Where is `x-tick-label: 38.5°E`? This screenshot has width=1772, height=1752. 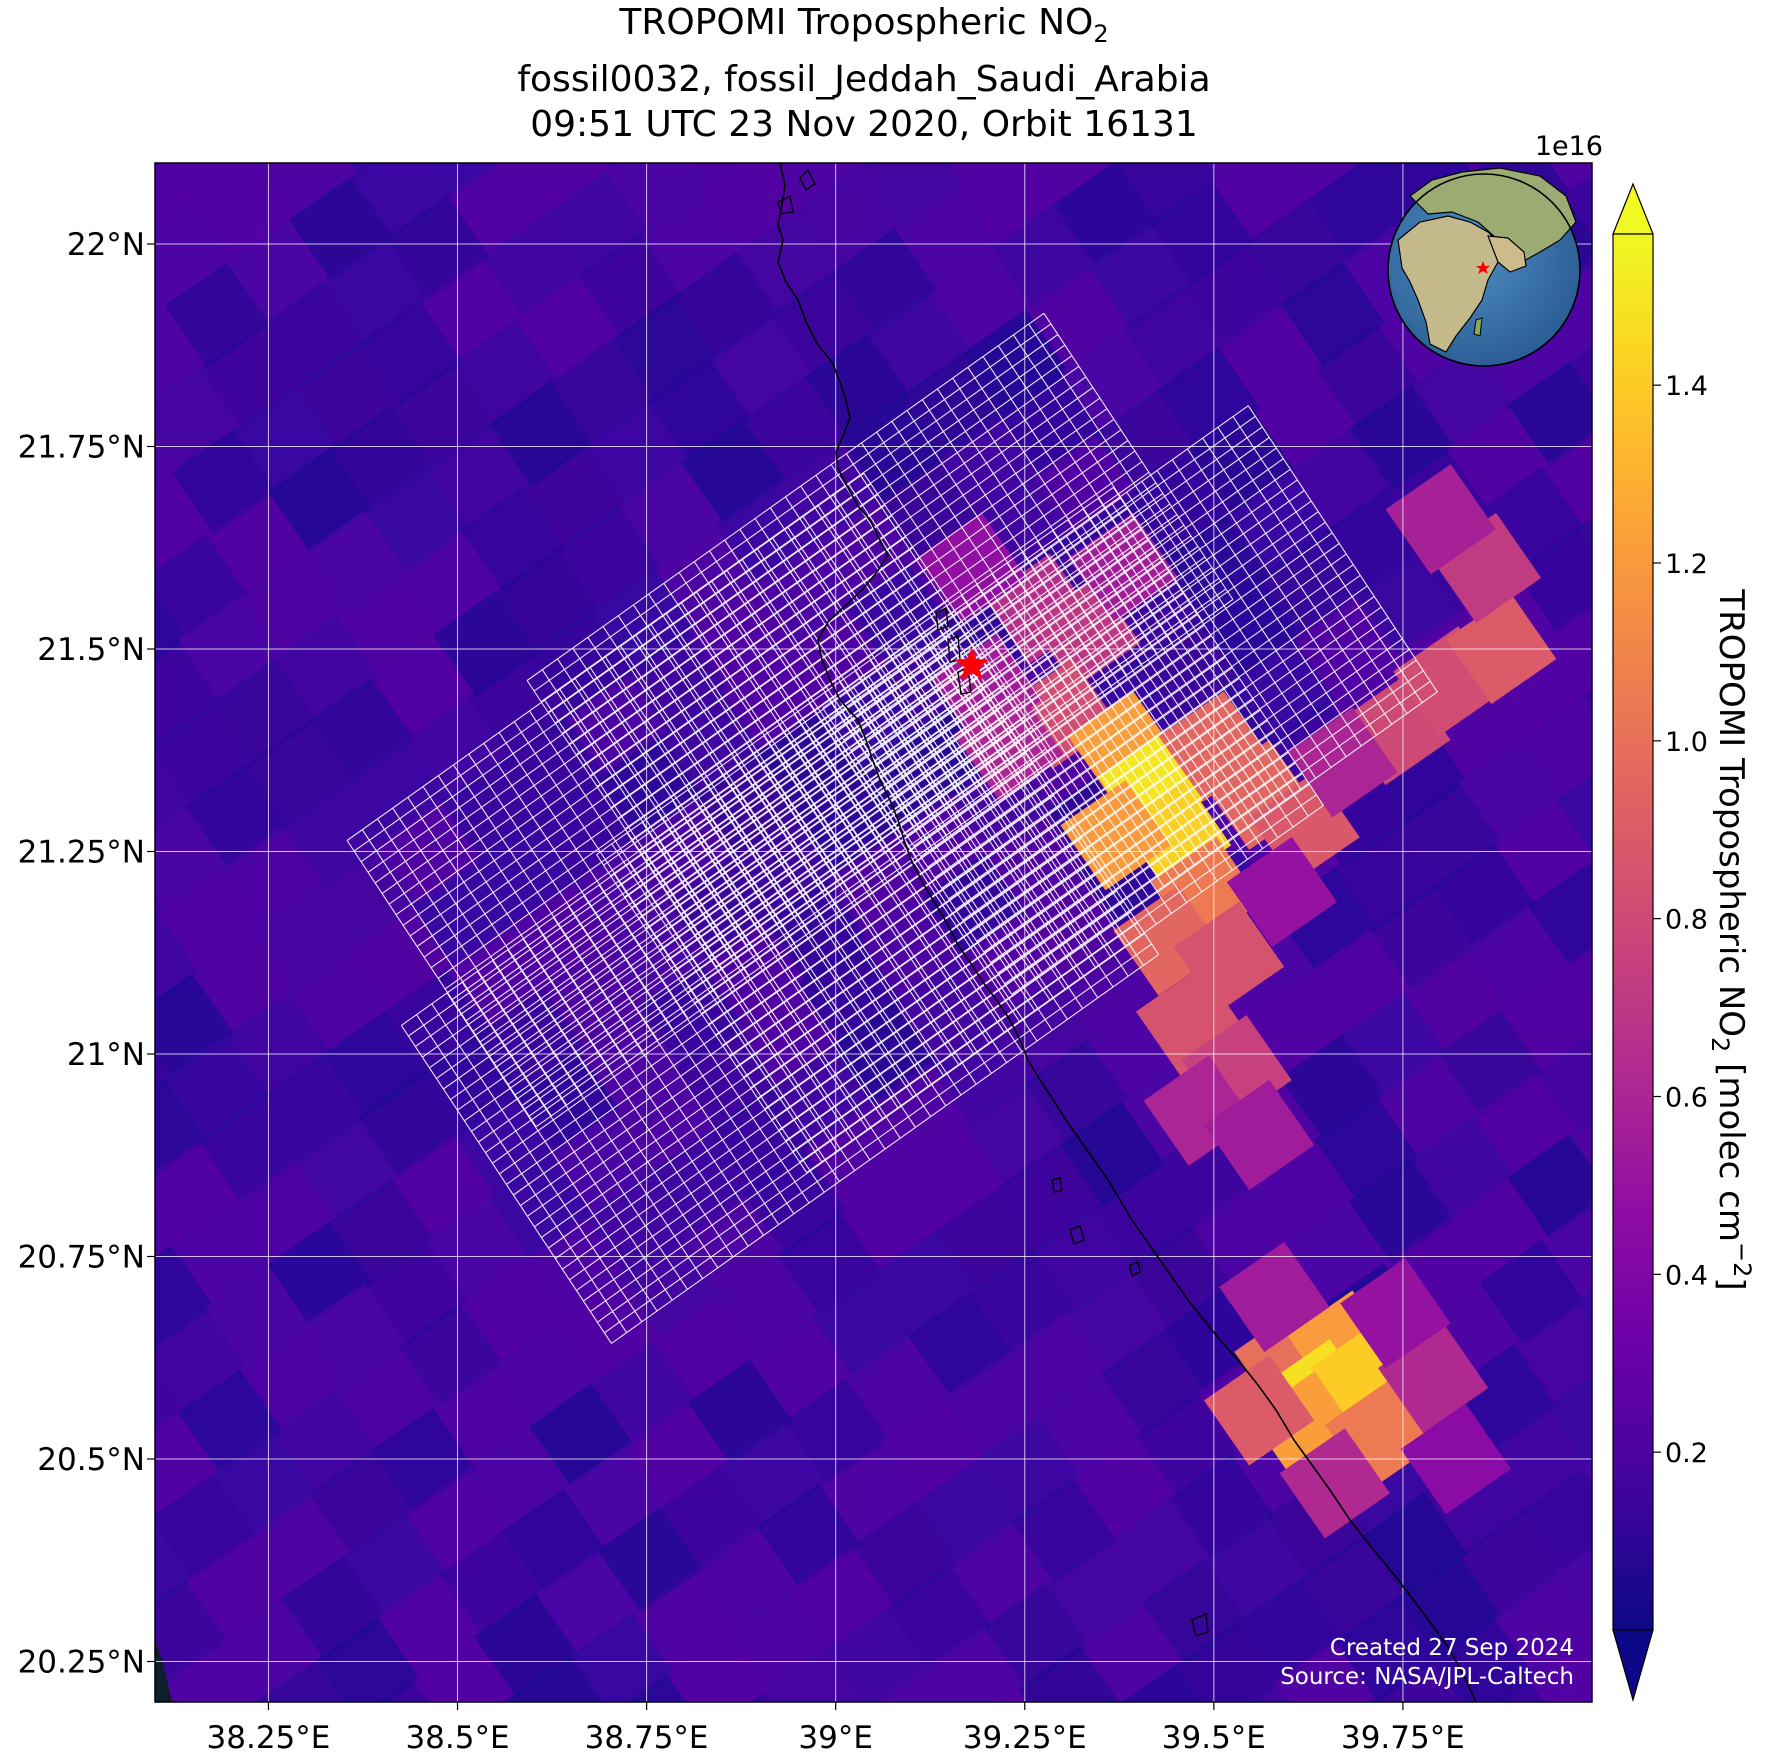 x-tick-label: 38.5°E is located at coordinates (457, 1736).